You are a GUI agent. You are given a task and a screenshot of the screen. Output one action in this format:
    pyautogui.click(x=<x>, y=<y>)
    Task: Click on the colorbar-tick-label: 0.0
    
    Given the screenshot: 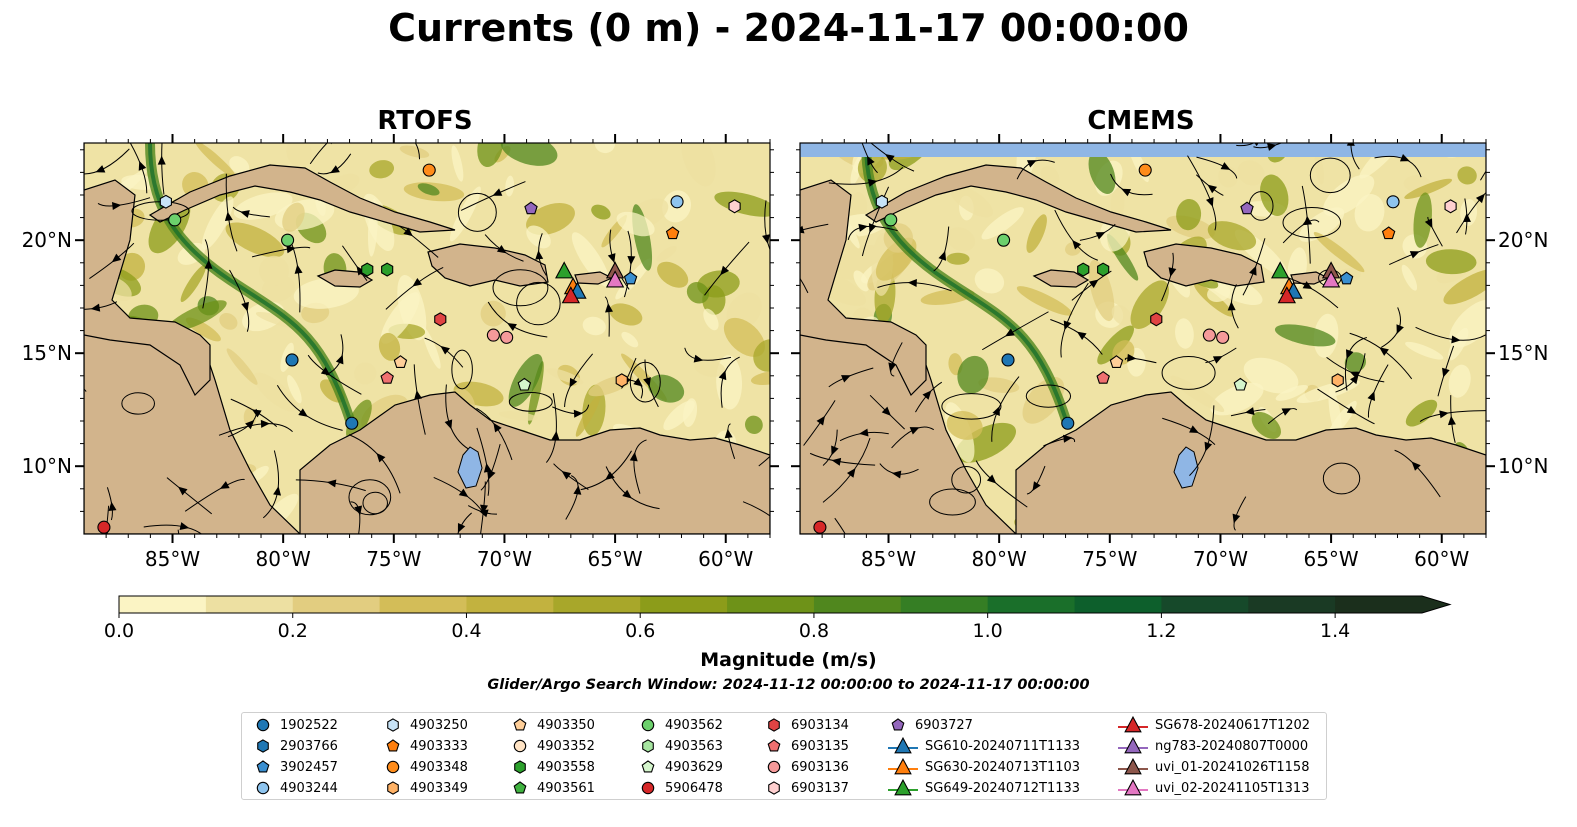 What is the action you would take?
    pyautogui.click(x=119, y=631)
    